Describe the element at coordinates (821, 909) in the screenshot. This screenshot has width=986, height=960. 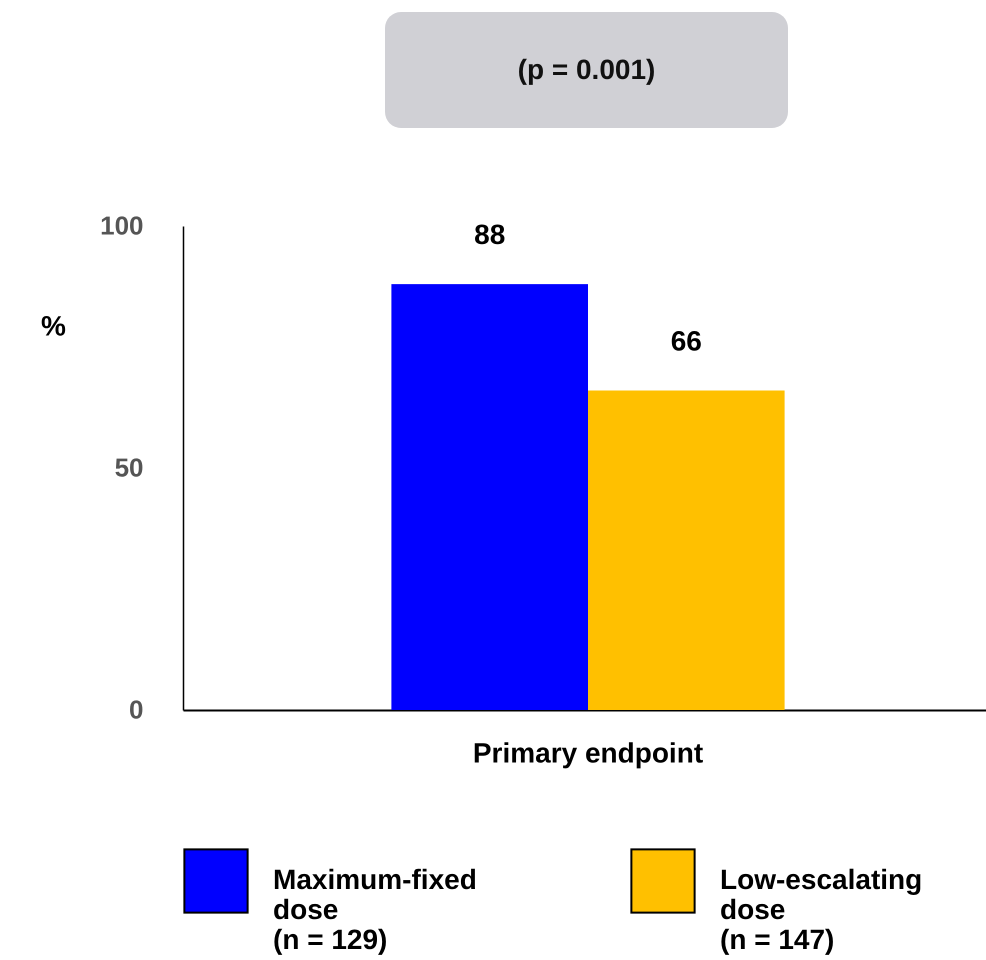
I see `legend-label: Low-escalating dose (n = 147)` at that location.